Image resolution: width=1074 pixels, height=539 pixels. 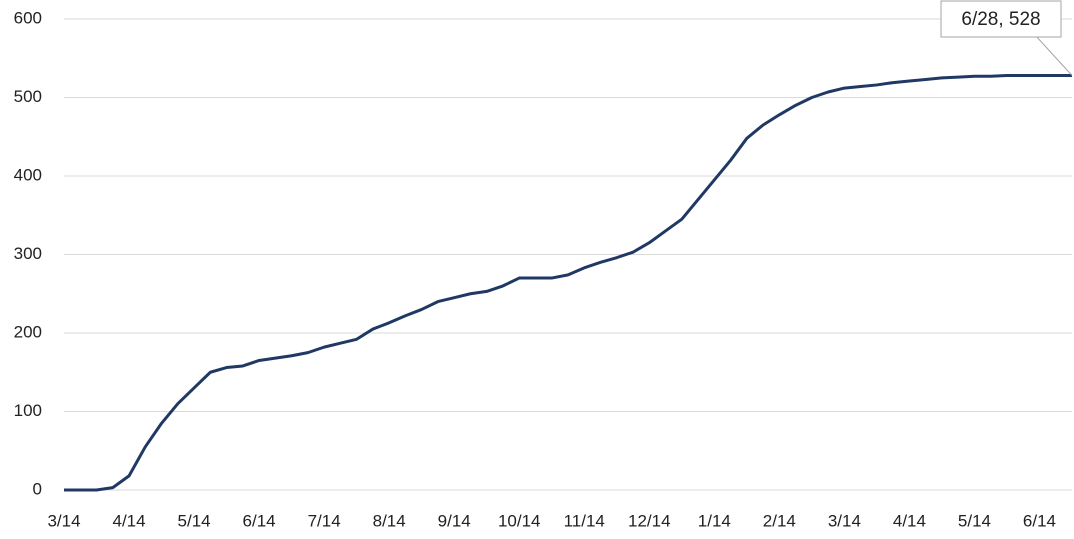 What do you see at coordinates (1053, 55) in the screenshot?
I see `callout-line` at bounding box center [1053, 55].